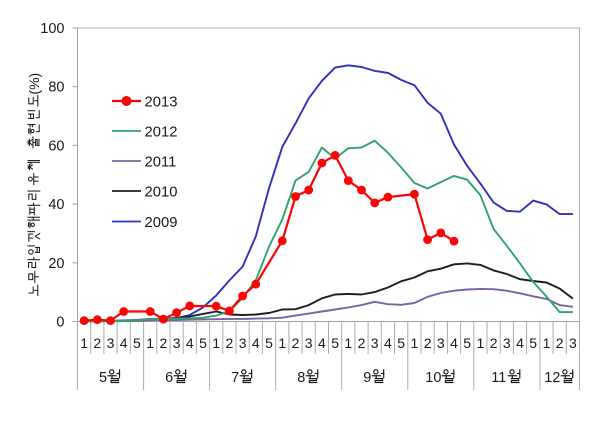  I want to click on svg-text: 2011, so click(161, 163).